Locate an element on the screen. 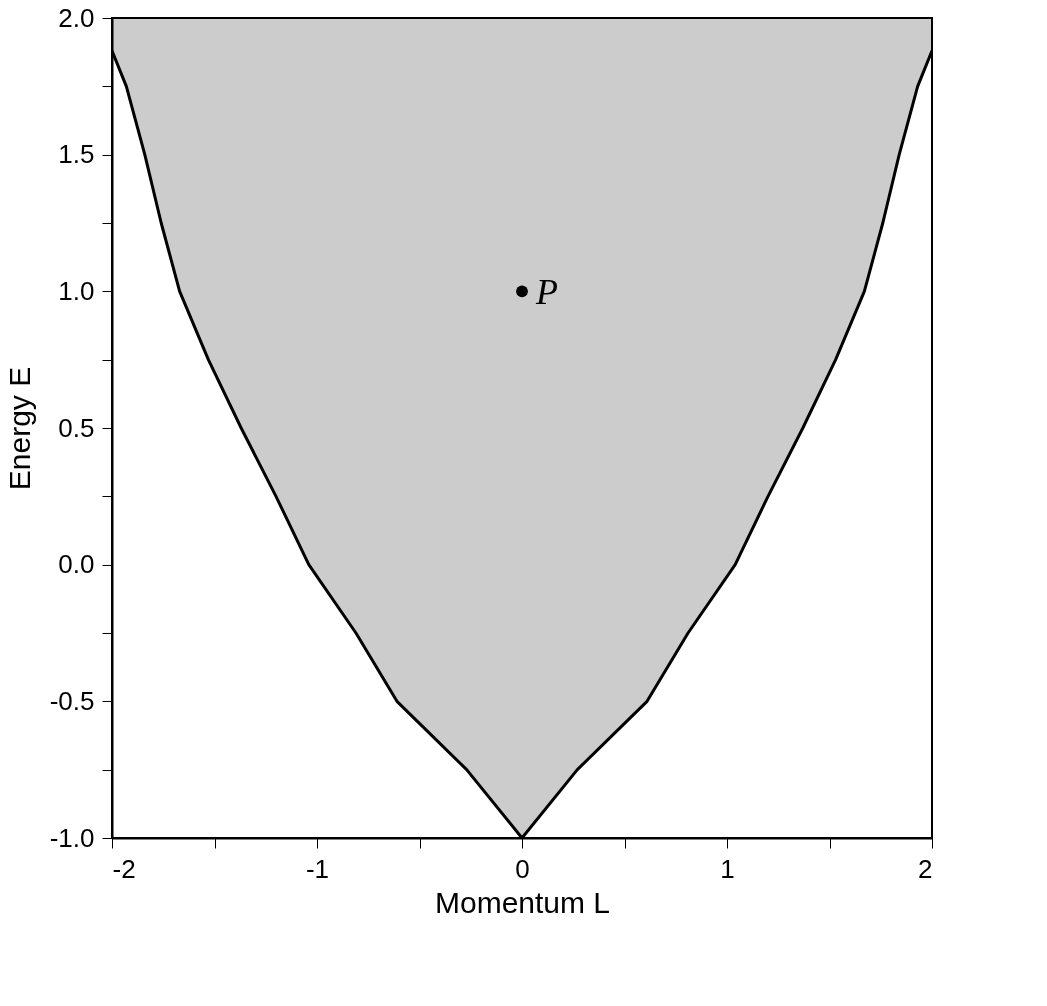 The width and height of the screenshot is (1047, 1006). y-tick-label: 0.0 is located at coordinates (76, 564).